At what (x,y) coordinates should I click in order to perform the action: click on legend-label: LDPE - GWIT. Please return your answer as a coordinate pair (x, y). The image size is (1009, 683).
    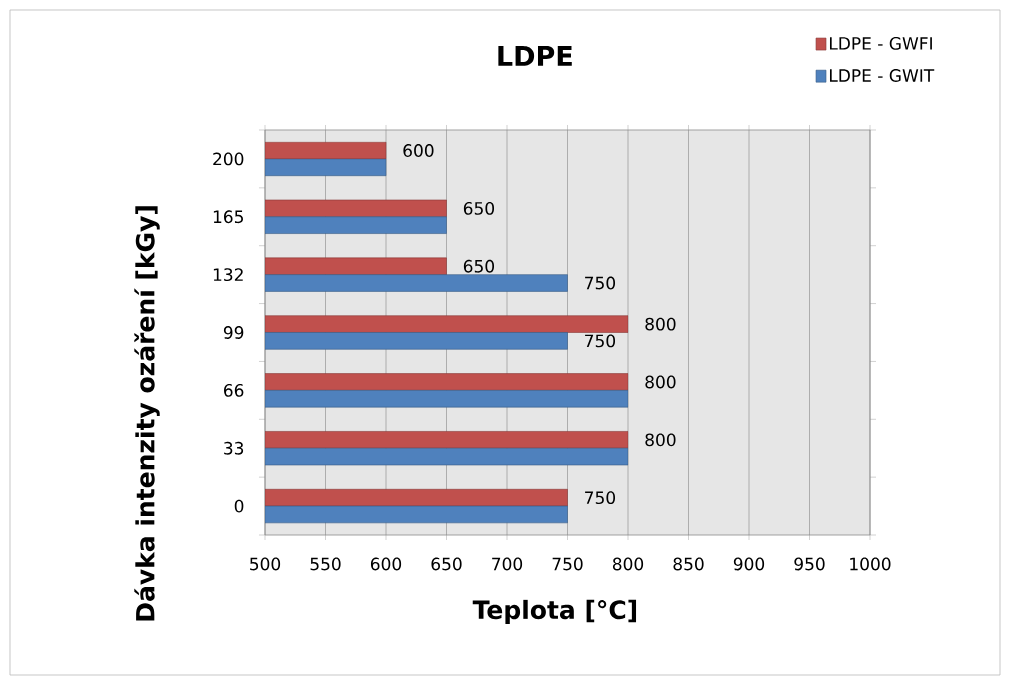
    Looking at the image, I should click on (882, 75).